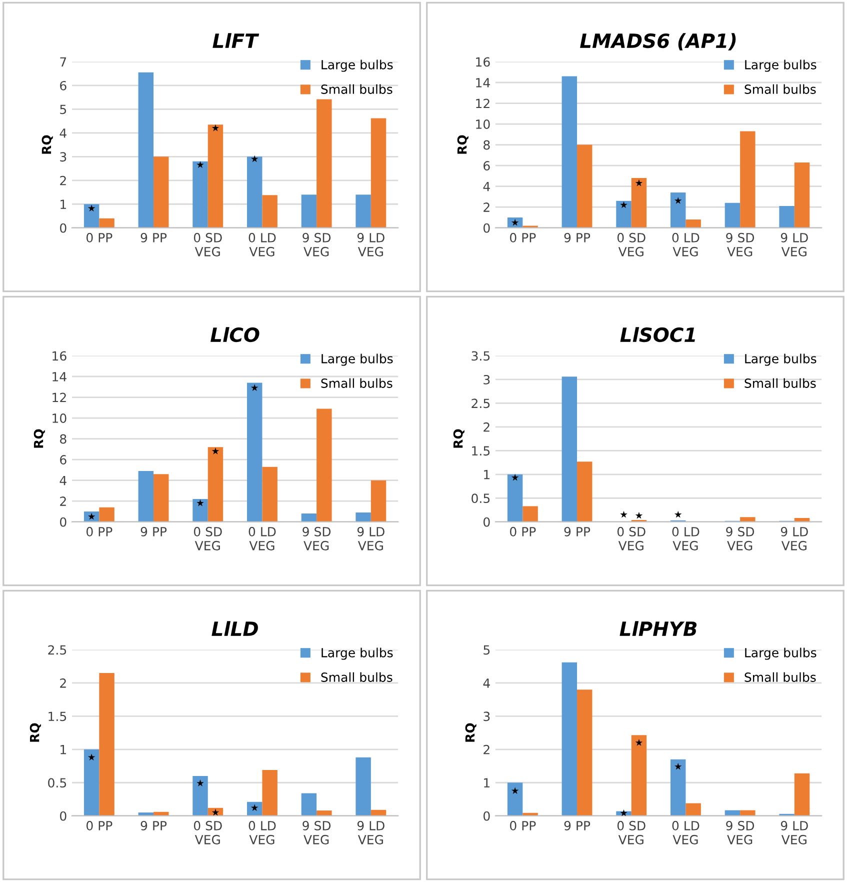  What do you see at coordinates (236, 40) in the screenshot?
I see `chart-title: LlFT` at bounding box center [236, 40].